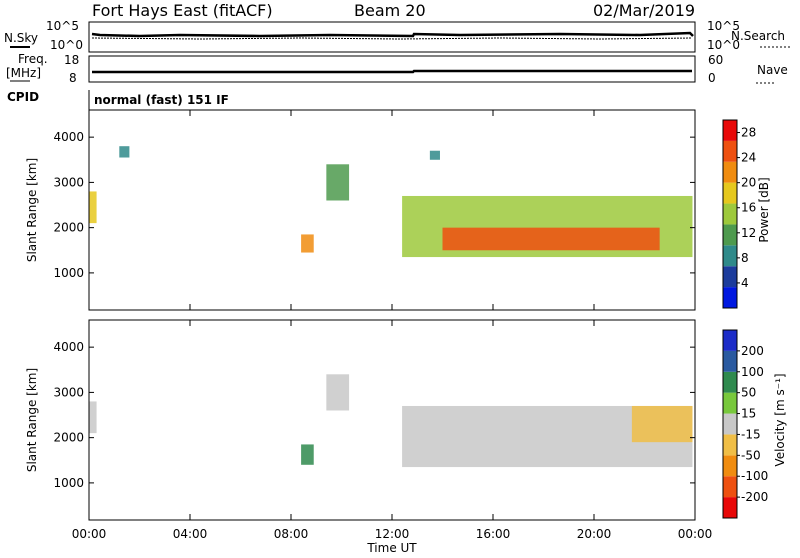 This screenshot has width=800, height=558. I want to click on nsearch-trace, so click(392, 38).